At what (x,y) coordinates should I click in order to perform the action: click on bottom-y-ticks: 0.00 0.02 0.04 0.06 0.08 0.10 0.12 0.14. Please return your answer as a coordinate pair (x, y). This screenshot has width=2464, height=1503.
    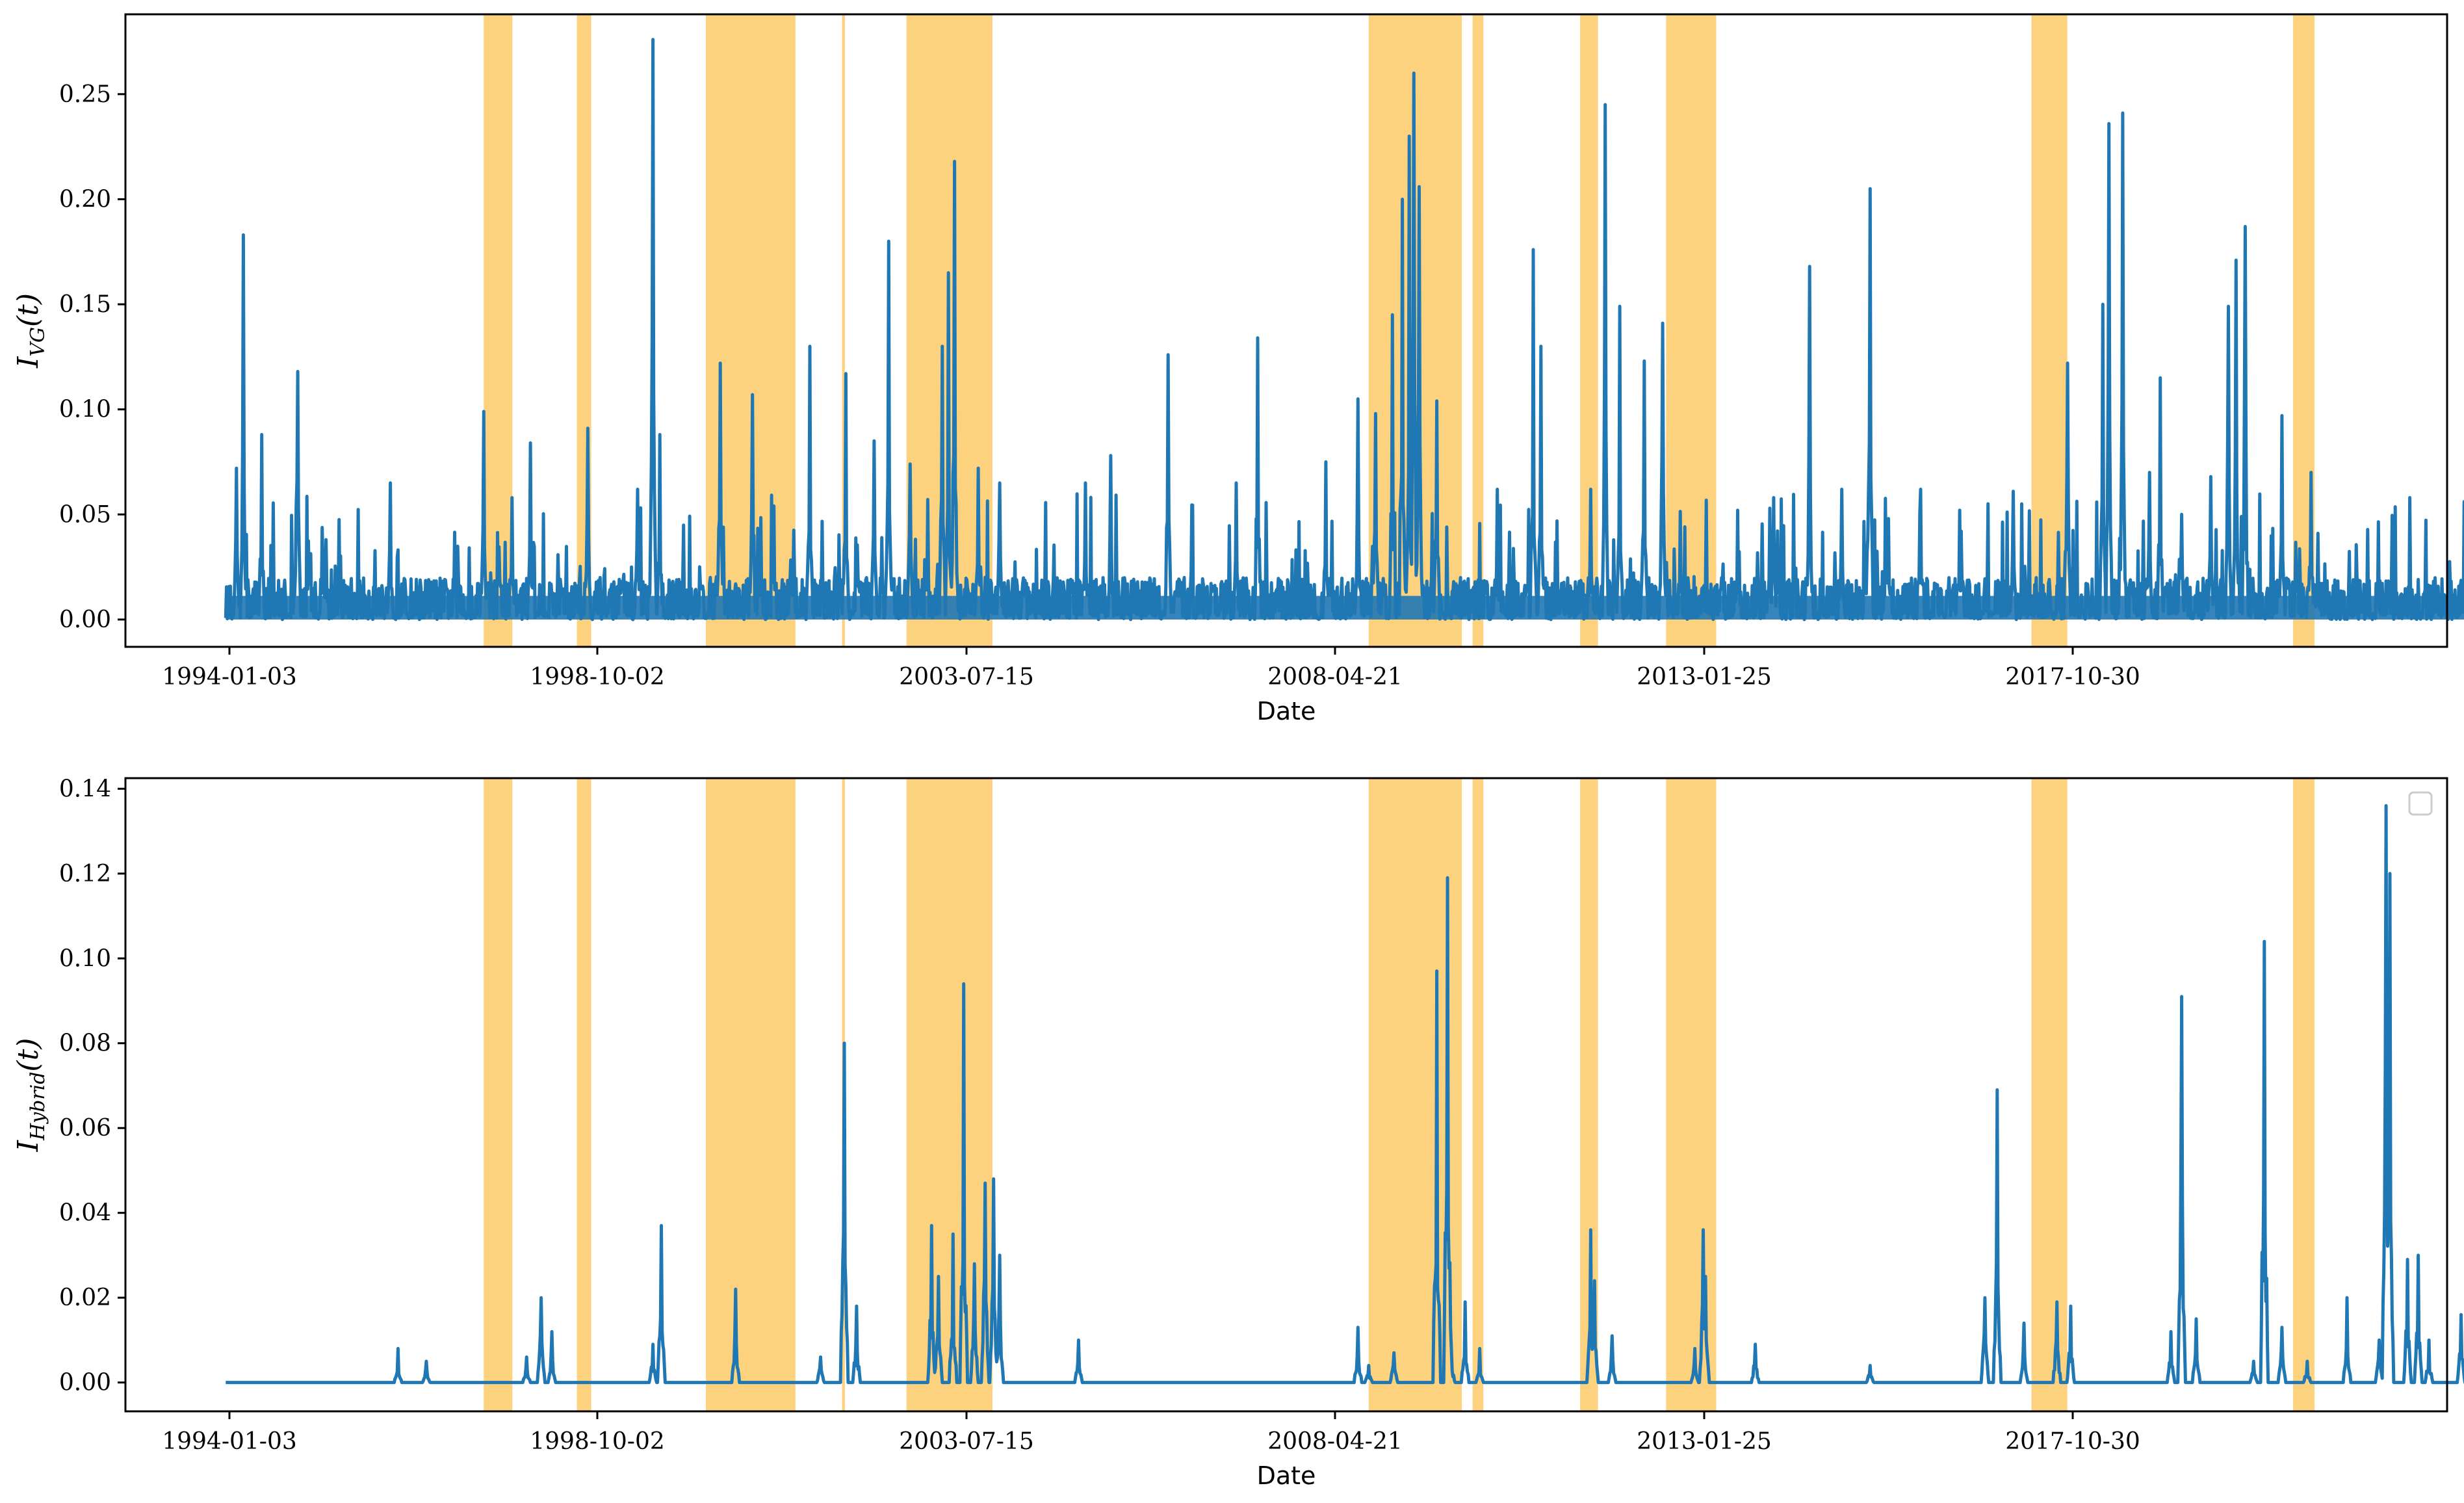
    Looking at the image, I should click on (92, 1086).